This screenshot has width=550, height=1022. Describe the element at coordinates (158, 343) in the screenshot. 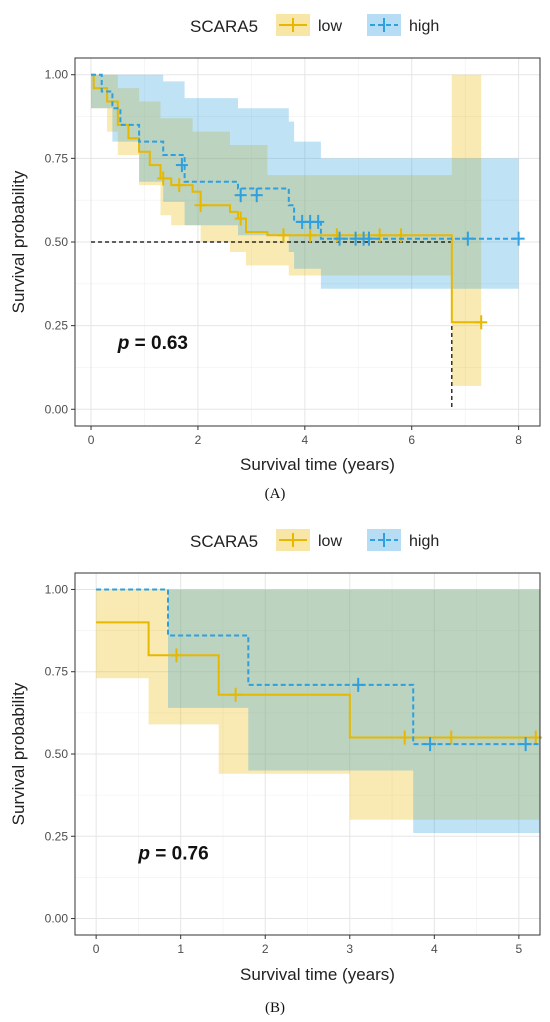

I see `p-value-text: = 0.63` at that location.